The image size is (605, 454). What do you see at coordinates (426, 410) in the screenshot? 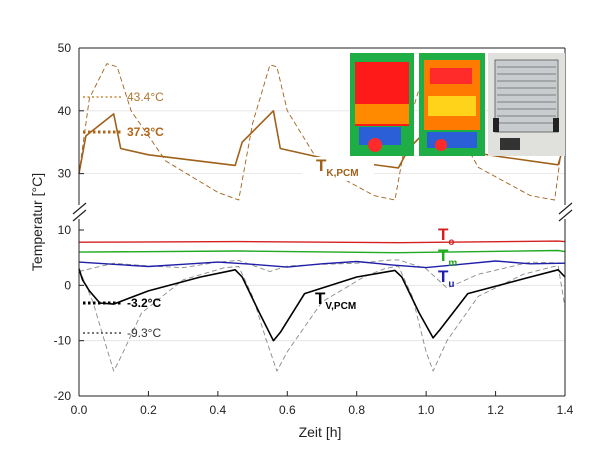
I see `x-tick-label: 1.0` at bounding box center [426, 410].